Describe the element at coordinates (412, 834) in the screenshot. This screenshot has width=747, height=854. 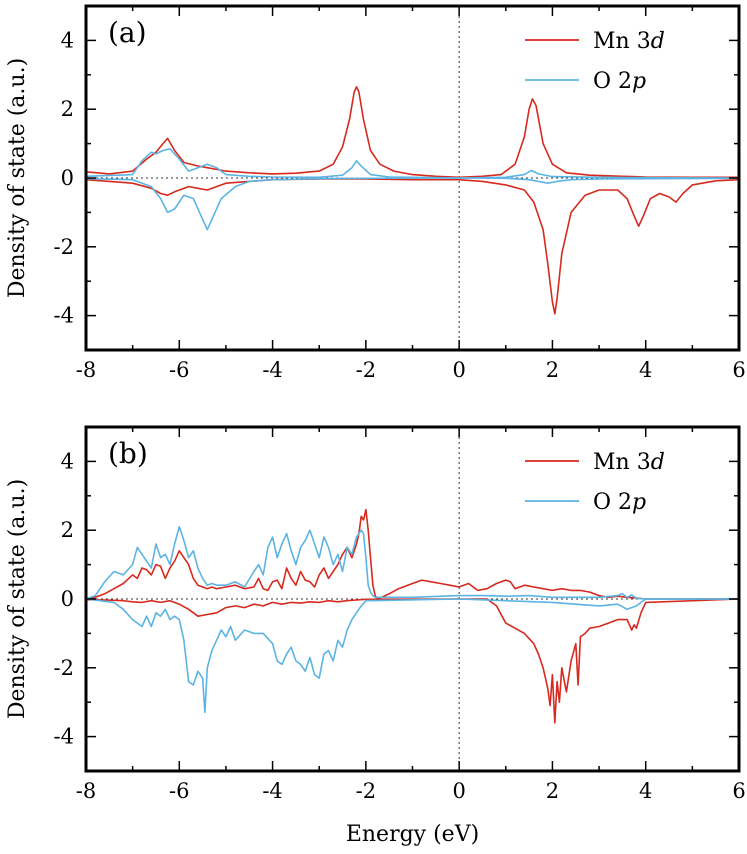
I see `x-axis-title: Energy (eV)` at that location.